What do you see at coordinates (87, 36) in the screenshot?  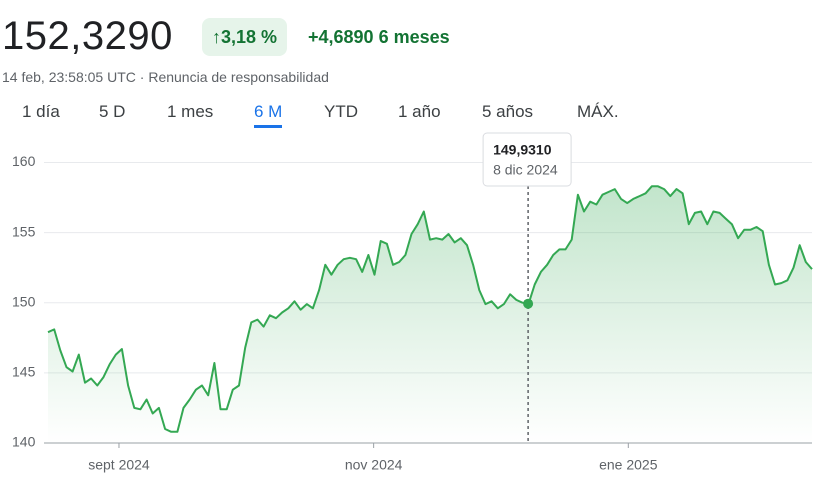 I see `price: 152,3290` at bounding box center [87, 36].